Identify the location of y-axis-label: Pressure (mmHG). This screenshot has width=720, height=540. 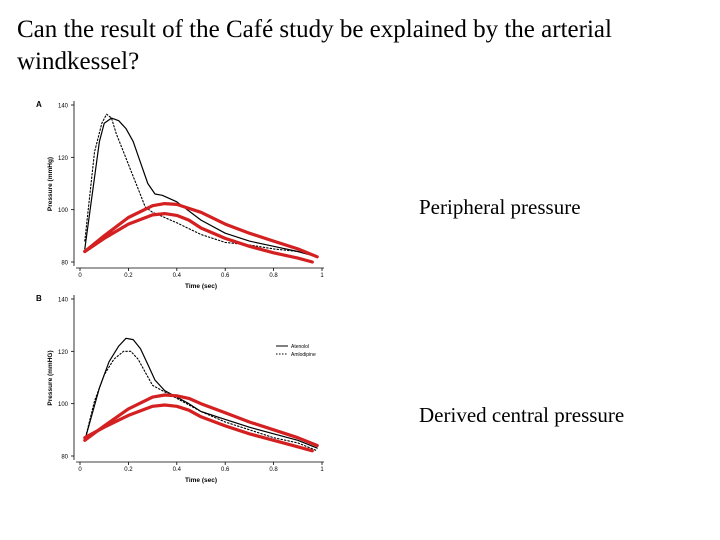
(50, 377).